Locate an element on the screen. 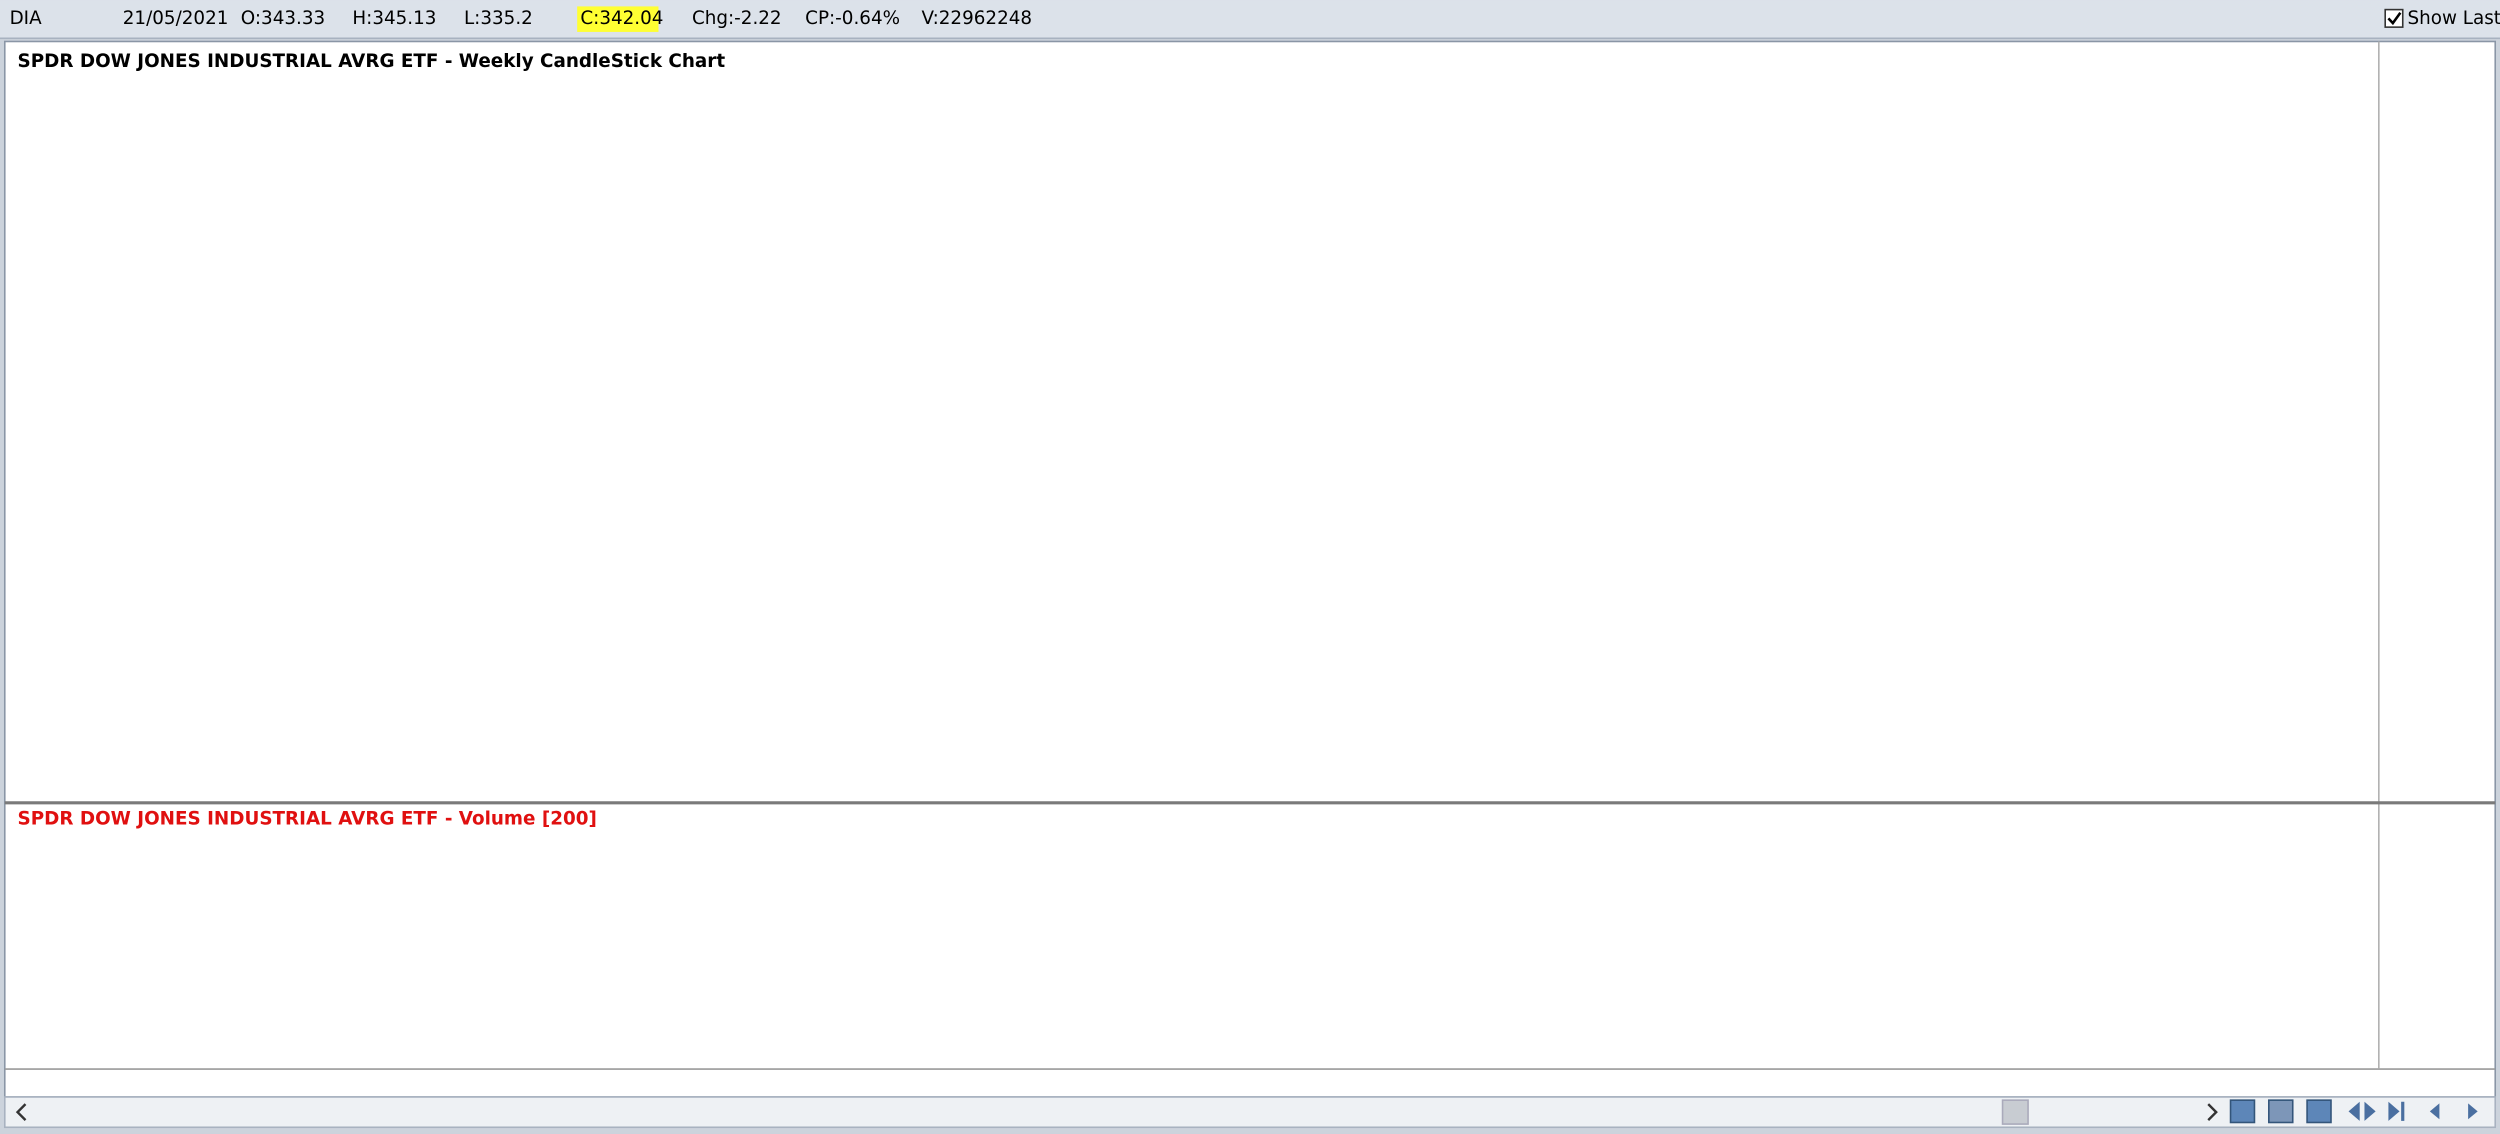 Image resolution: width=2500 pixels, height=1134 pixels. high-value: H:345.13 is located at coordinates (394, 18).